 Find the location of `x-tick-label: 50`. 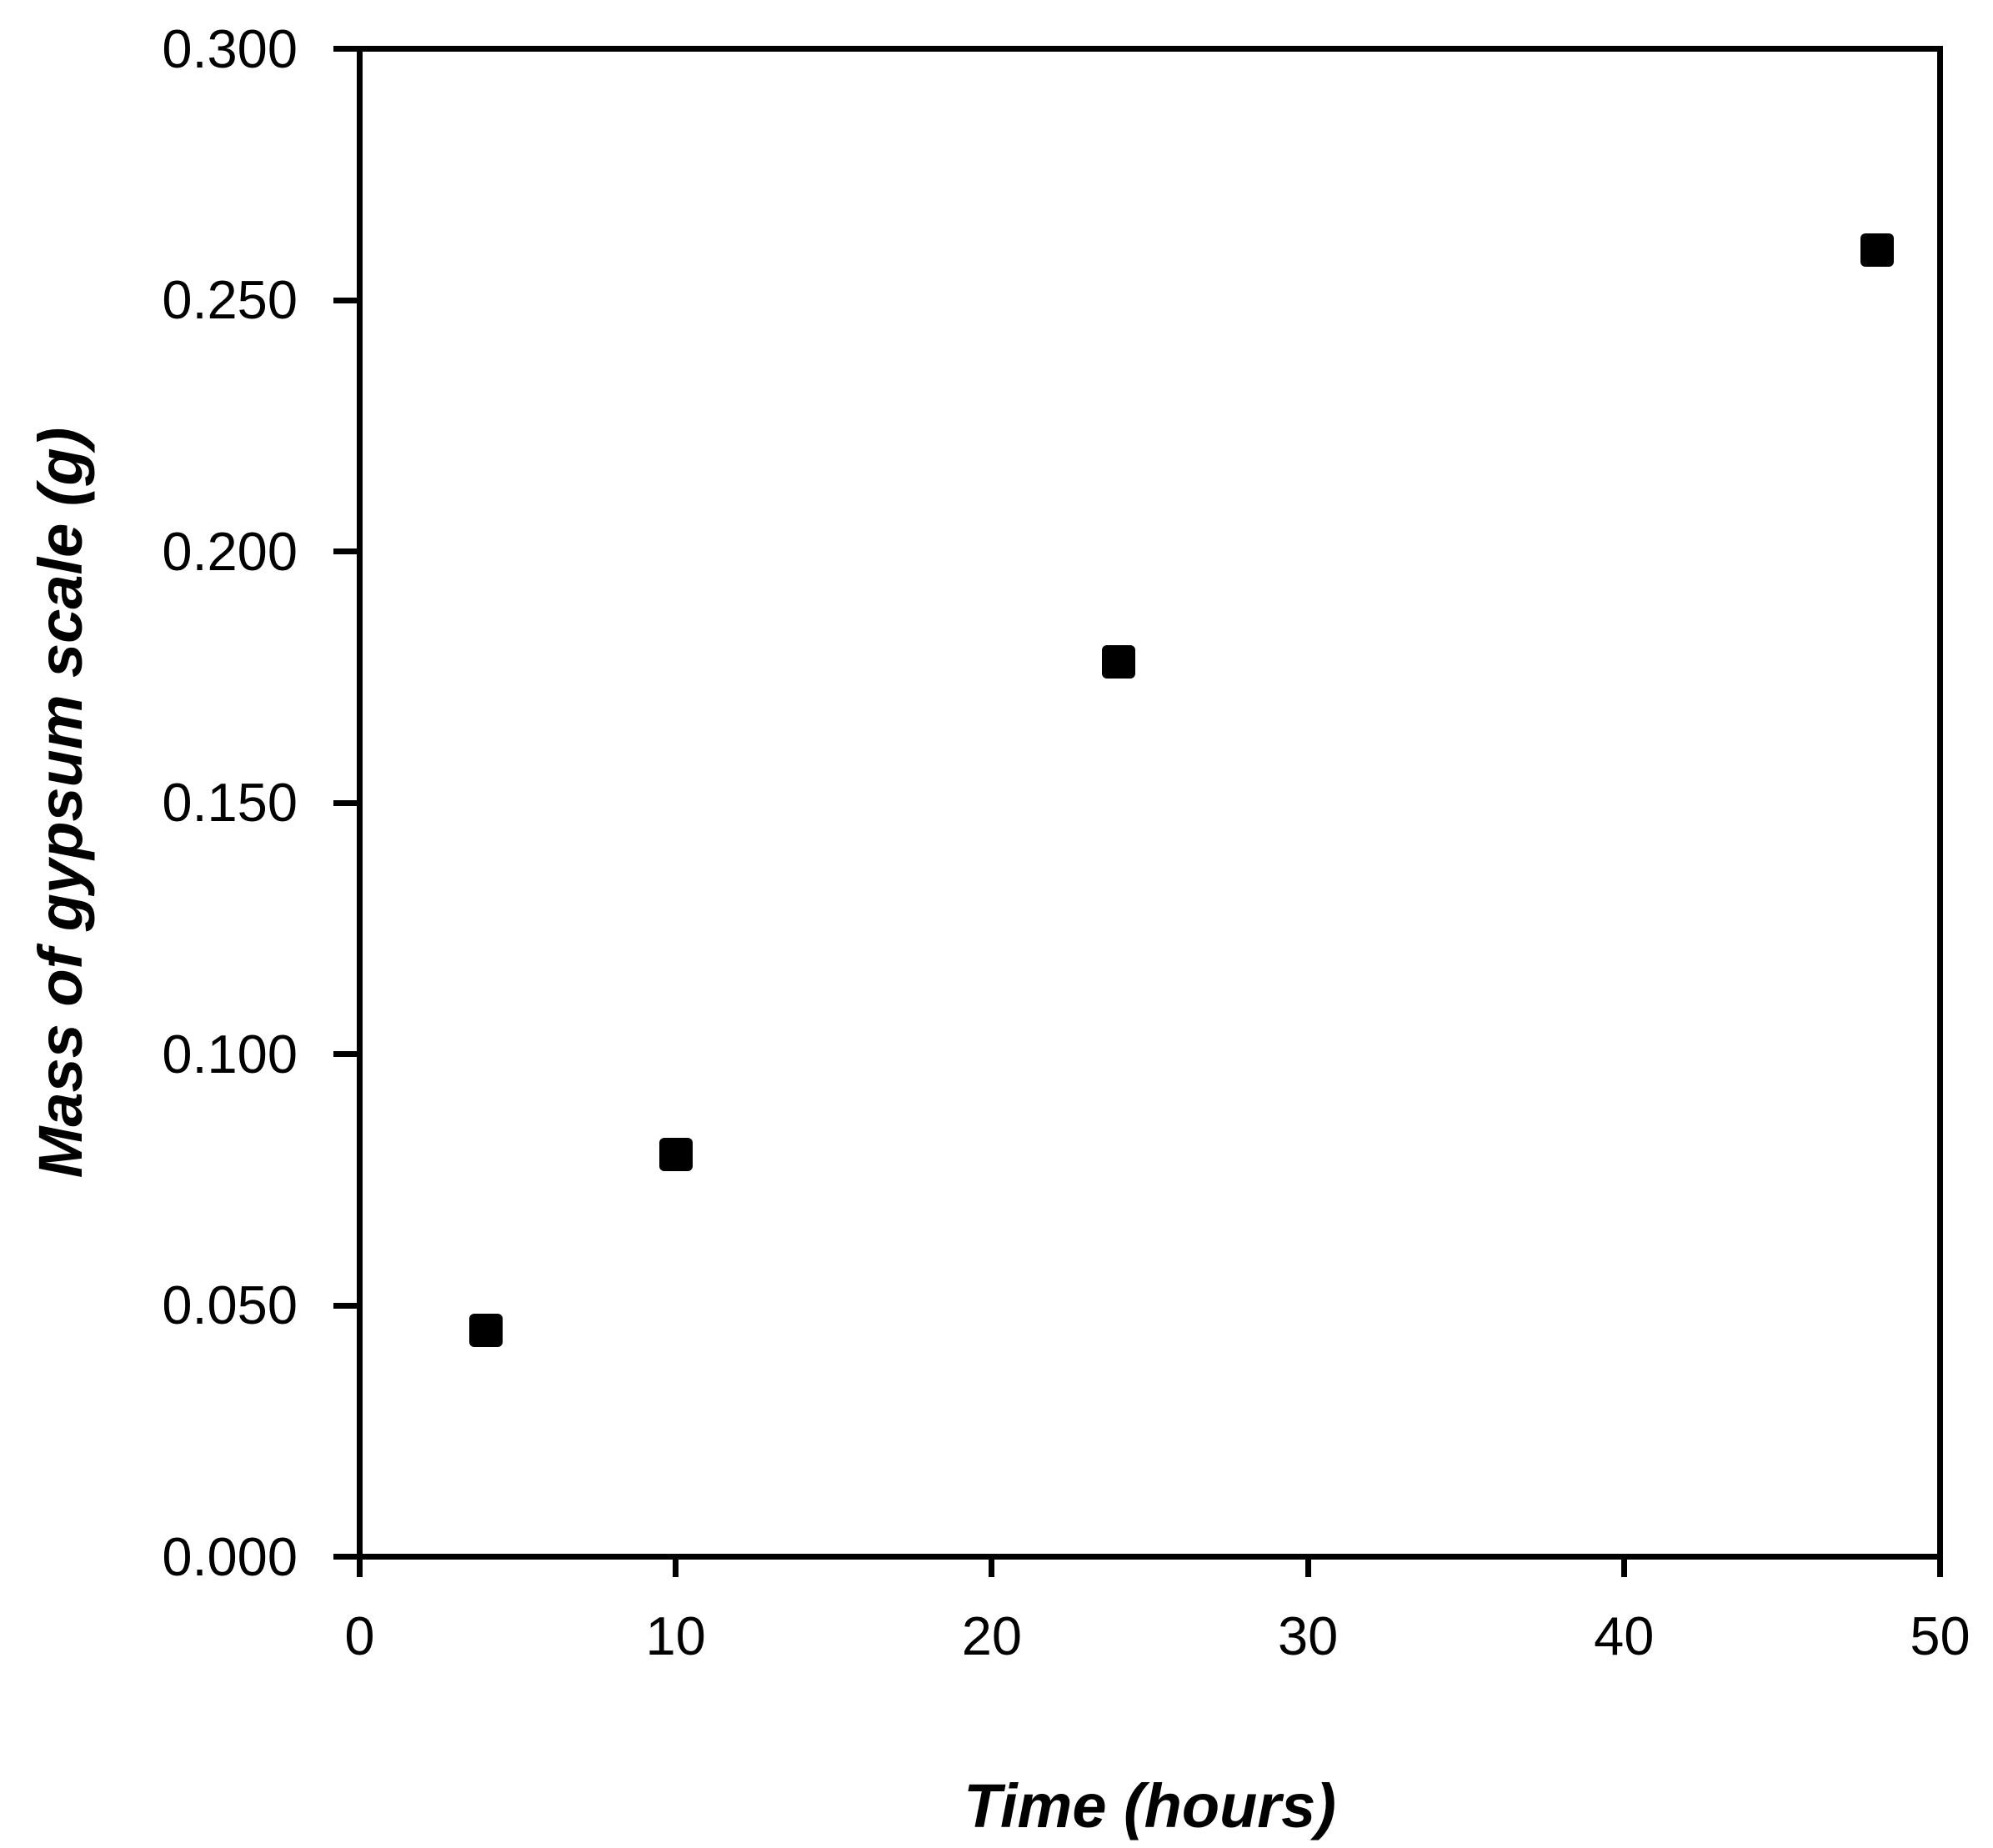

x-tick-label: 50 is located at coordinates (1940, 1636).